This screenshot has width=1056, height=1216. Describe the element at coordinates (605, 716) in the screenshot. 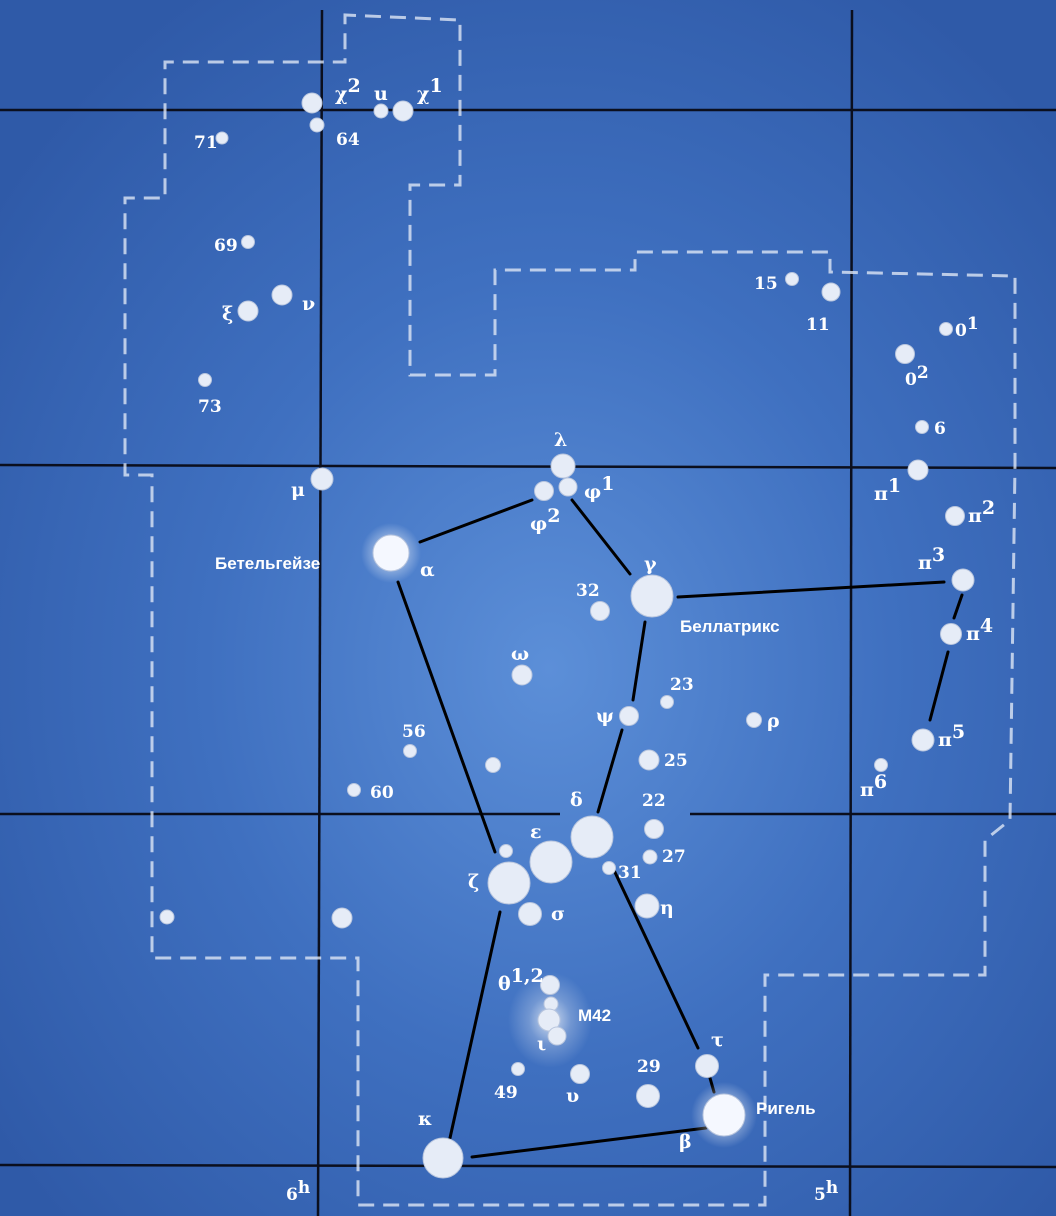

I see `label-psi: ψ` at that location.